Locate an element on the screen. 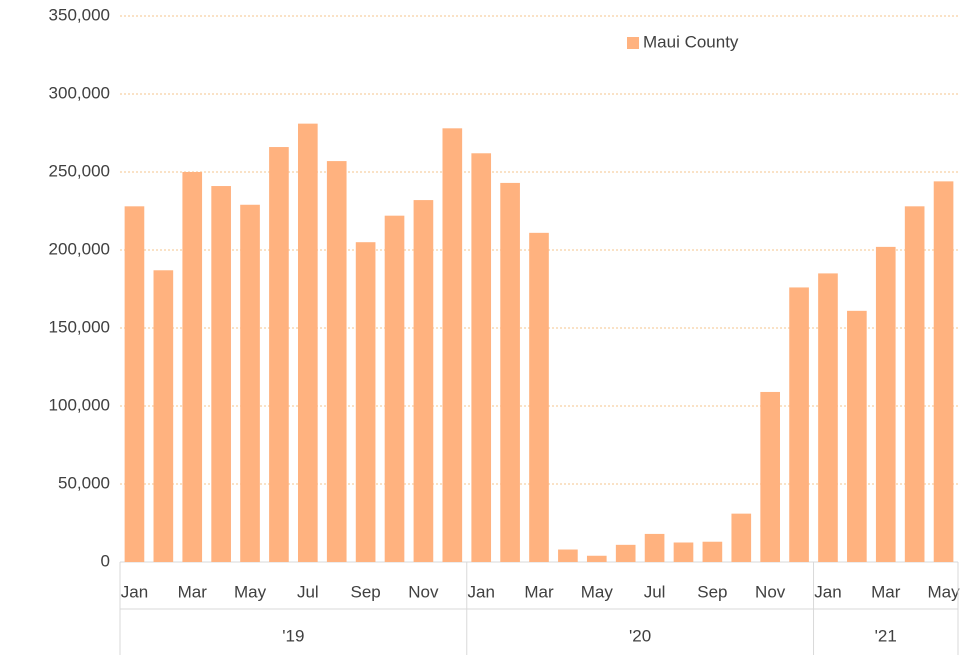 Image resolution: width=979 pixels, height=663 pixels. y-tick-label: 150,000 is located at coordinates (79, 326).